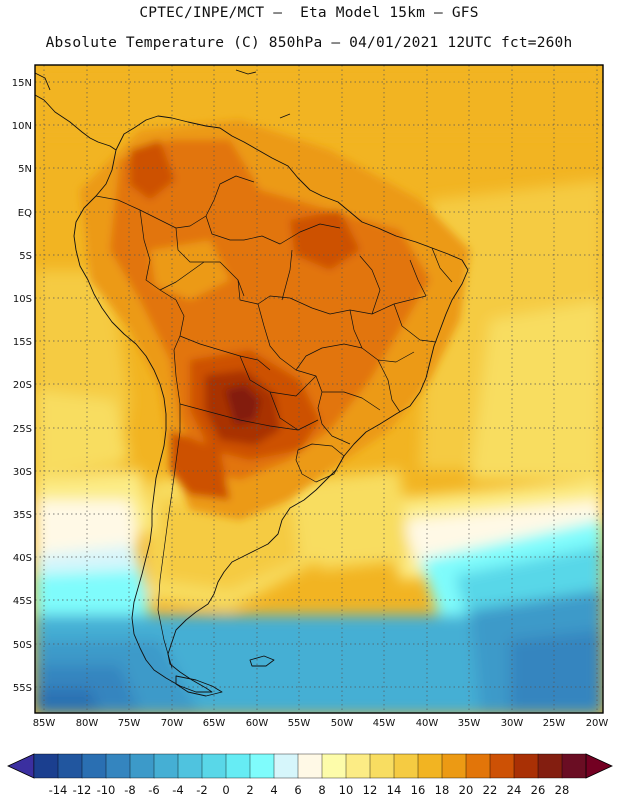 The image size is (618, 800). What do you see at coordinates (384, 723) in the screenshot?
I see `lon-label: 45W` at bounding box center [384, 723].